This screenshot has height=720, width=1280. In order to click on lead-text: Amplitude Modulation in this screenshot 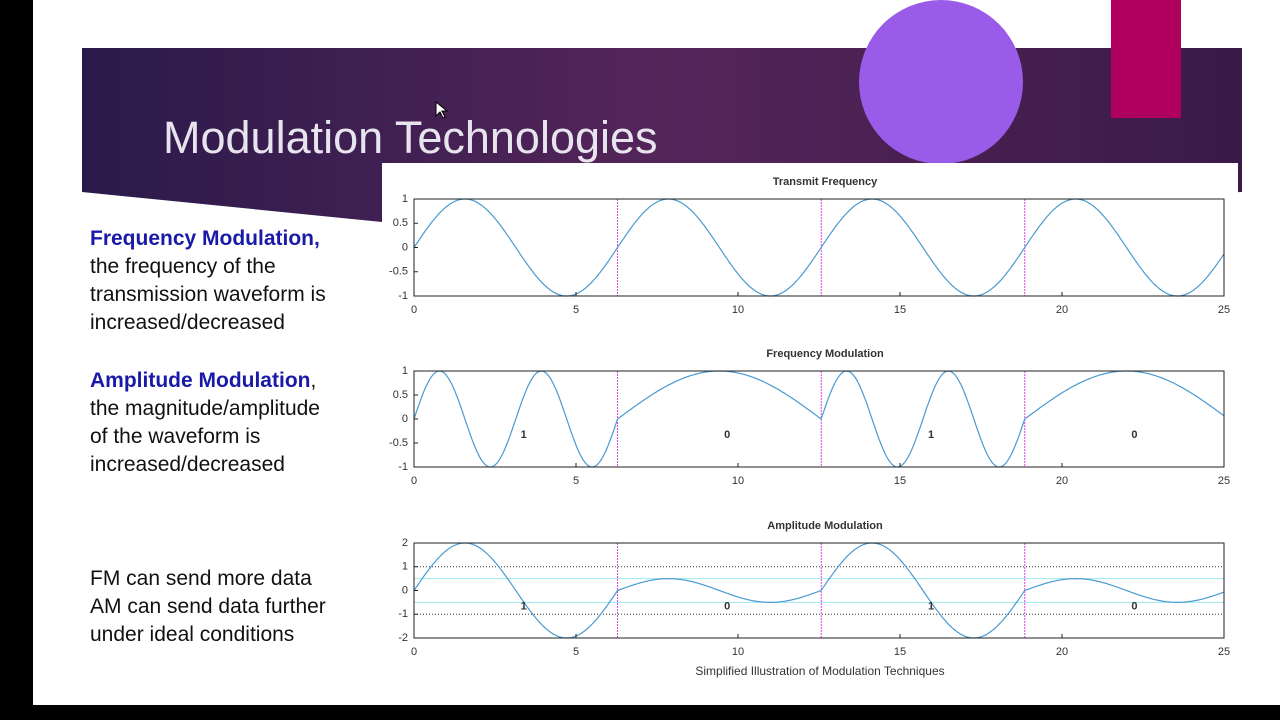, I will do `click(200, 380)`.